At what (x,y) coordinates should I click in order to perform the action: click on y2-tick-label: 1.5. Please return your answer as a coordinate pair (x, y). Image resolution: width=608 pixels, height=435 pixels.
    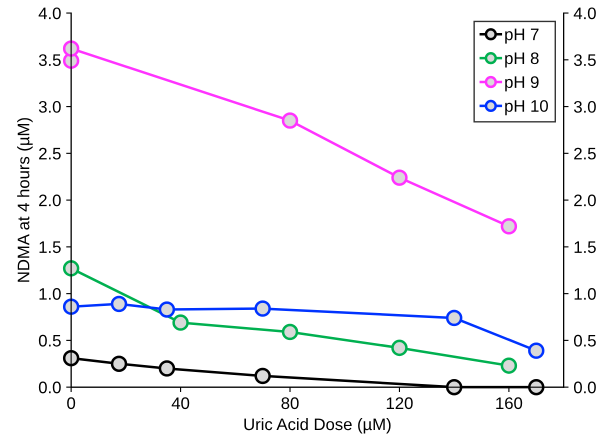
    Looking at the image, I should click on (585, 247).